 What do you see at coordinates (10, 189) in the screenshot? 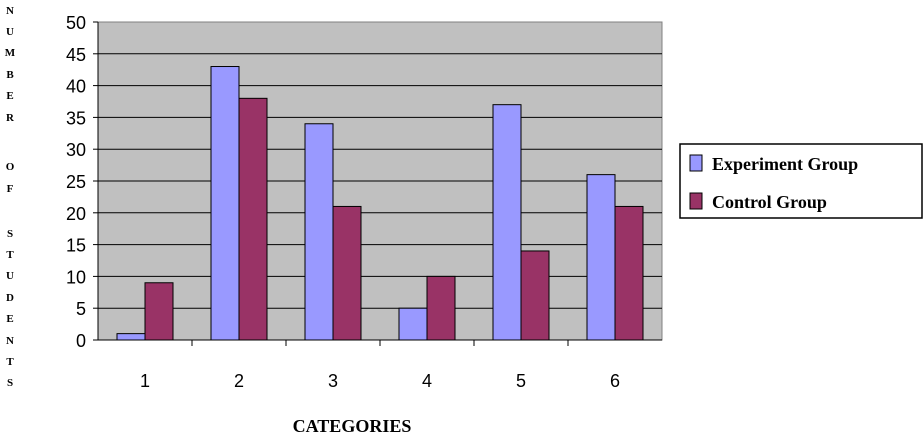
I see `y-axis-title-letter: F` at bounding box center [10, 189].